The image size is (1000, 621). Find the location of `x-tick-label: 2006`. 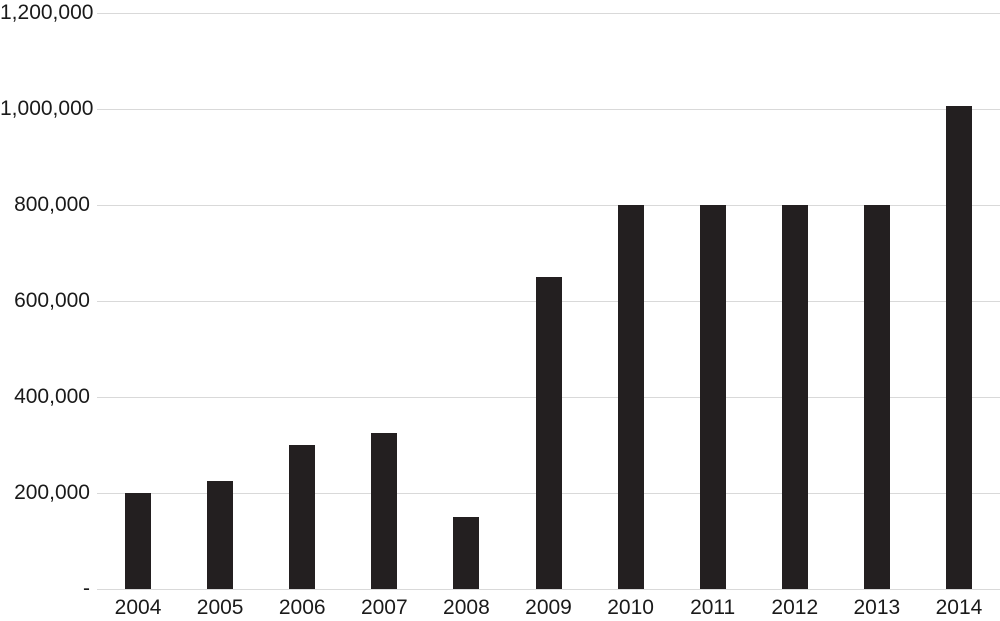

x-tick-label: 2006 is located at coordinates (302, 607).